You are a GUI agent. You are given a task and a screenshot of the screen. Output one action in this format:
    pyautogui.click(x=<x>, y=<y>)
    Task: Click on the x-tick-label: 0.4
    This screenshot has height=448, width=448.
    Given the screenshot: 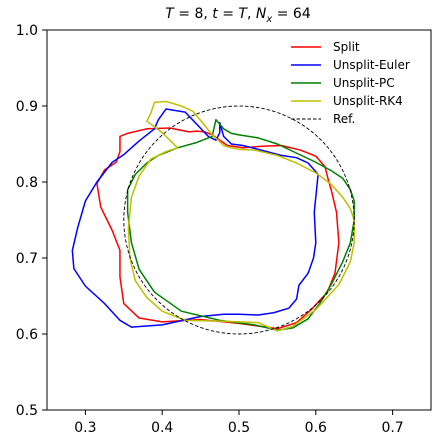 What is the action you would take?
    pyautogui.click(x=162, y=428)
    